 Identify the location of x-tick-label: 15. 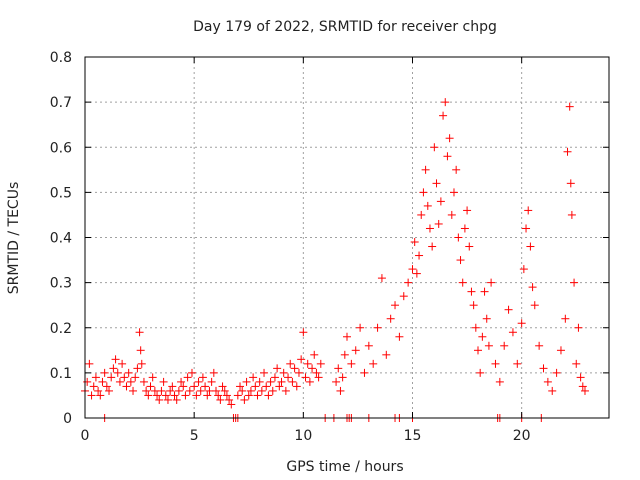
(413, 436).